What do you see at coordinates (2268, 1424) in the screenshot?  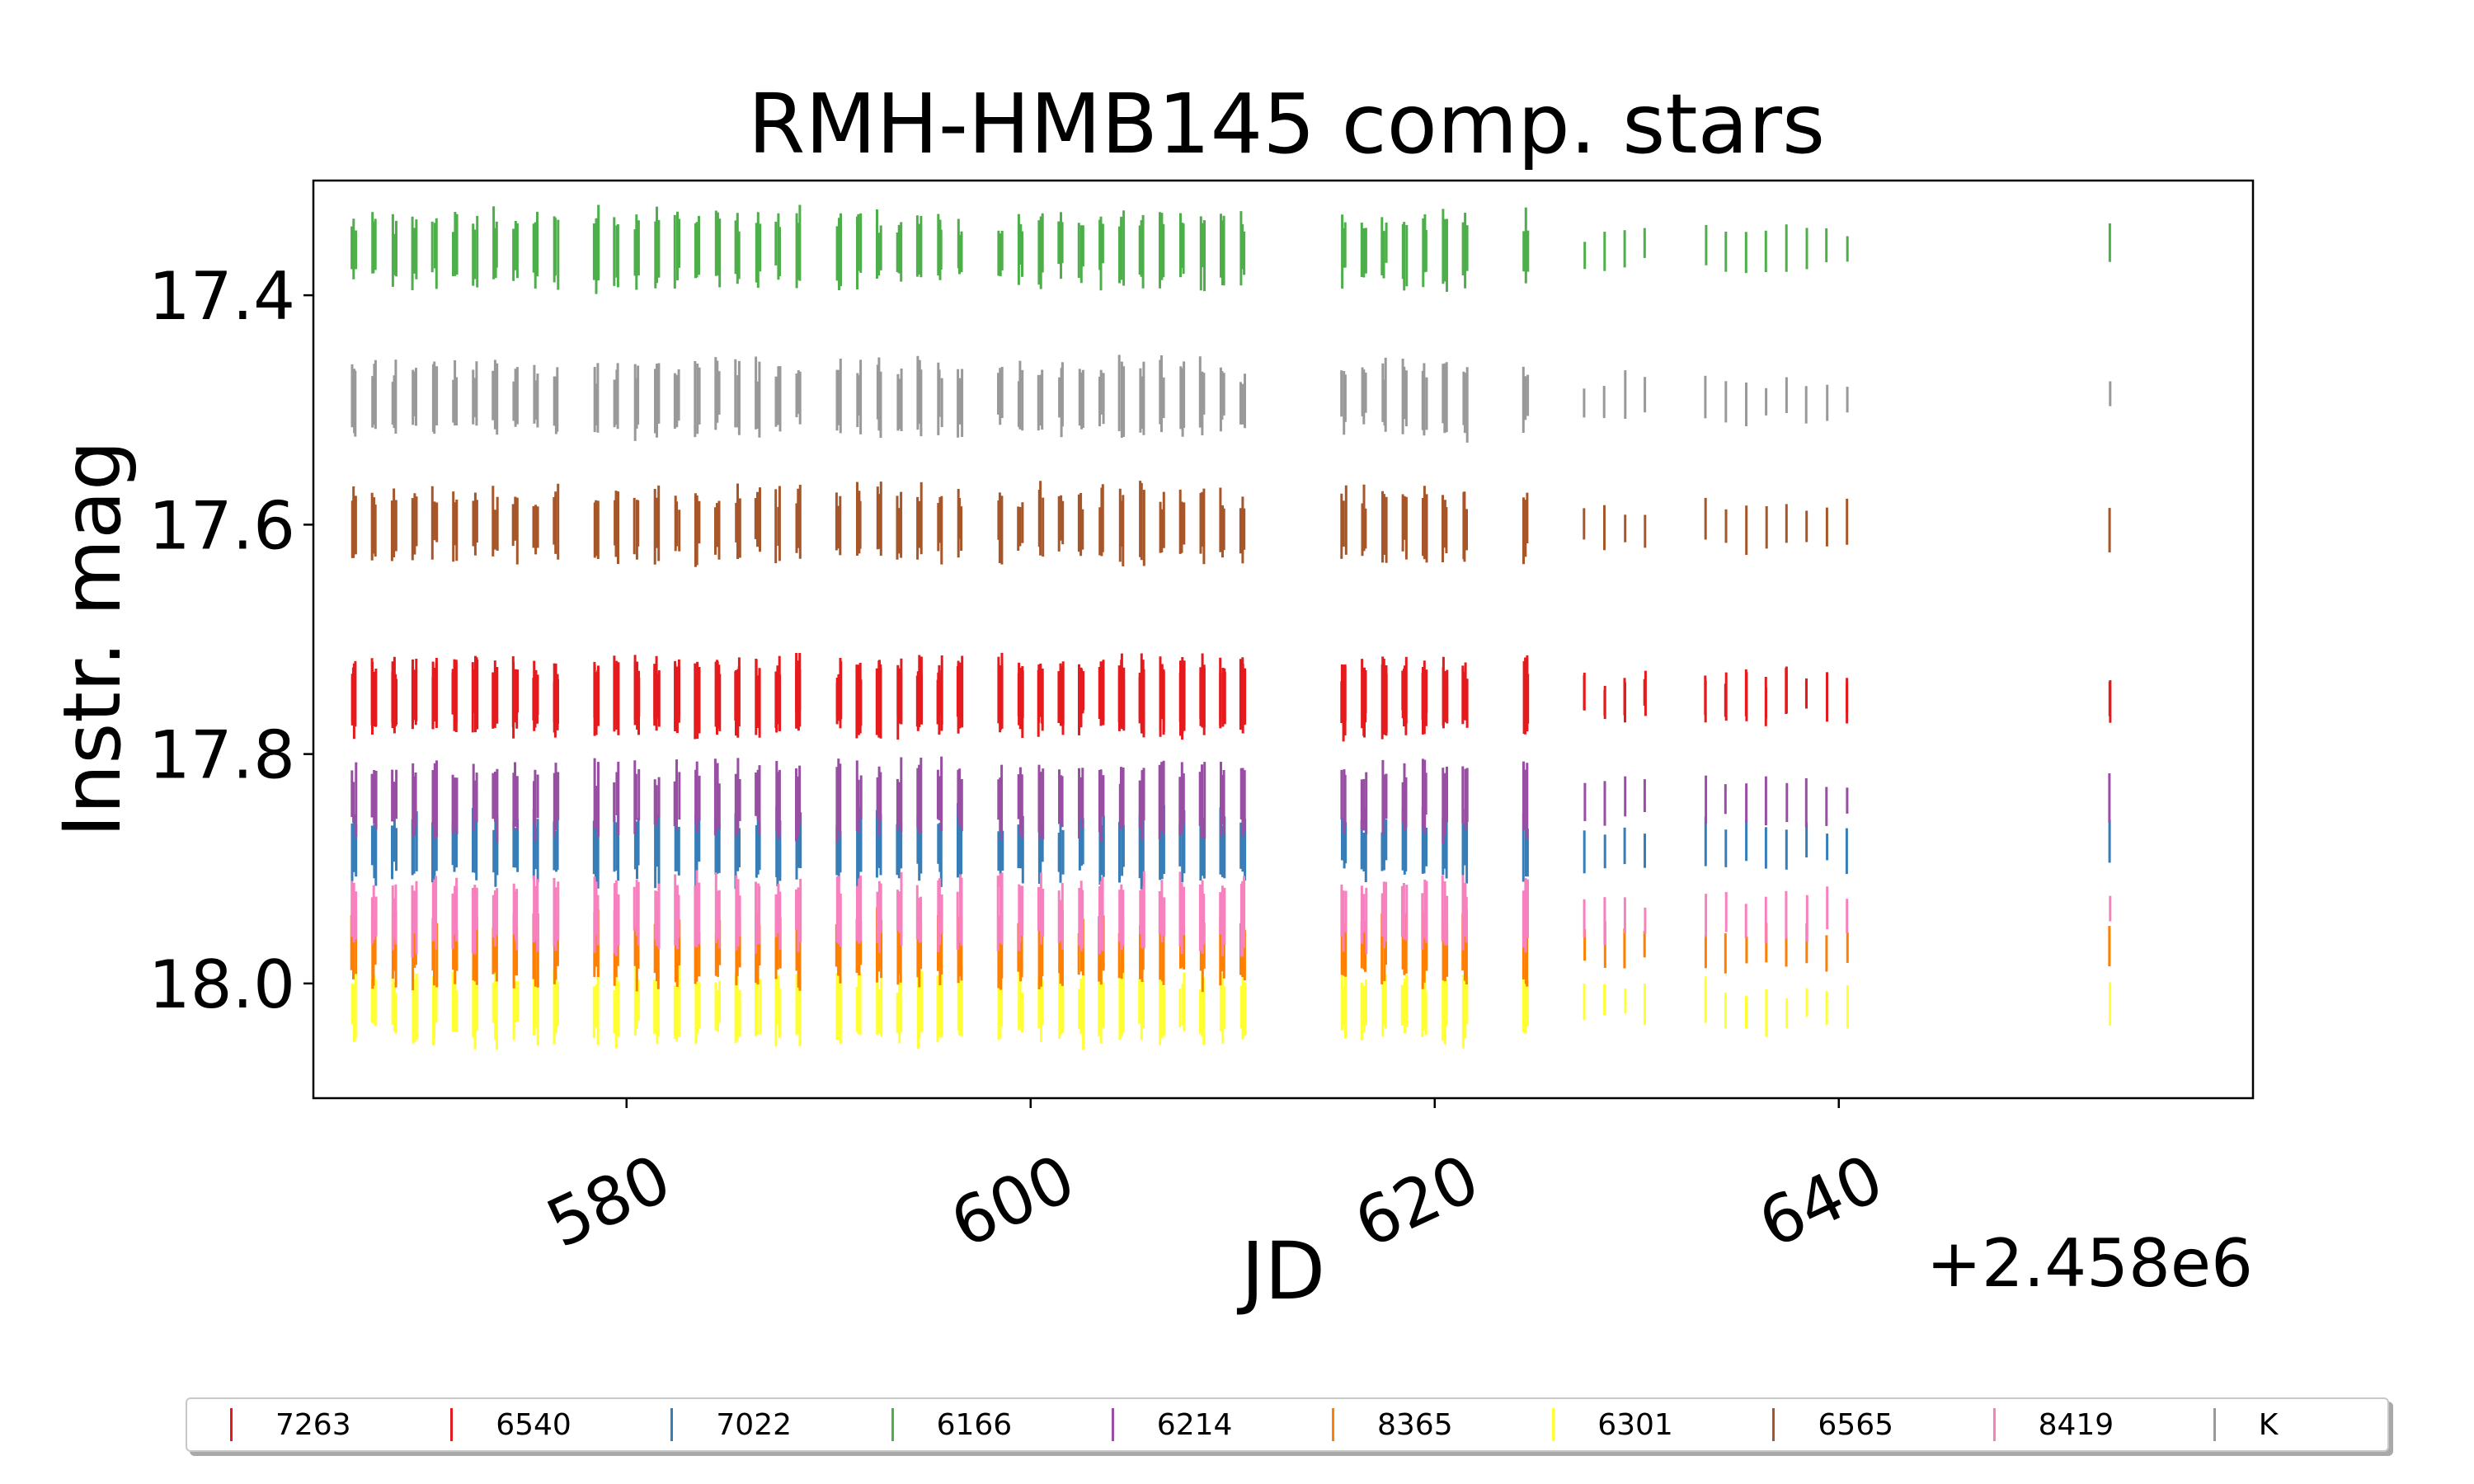 I see `legend-label: K` at bounding box center [2268, 1424].